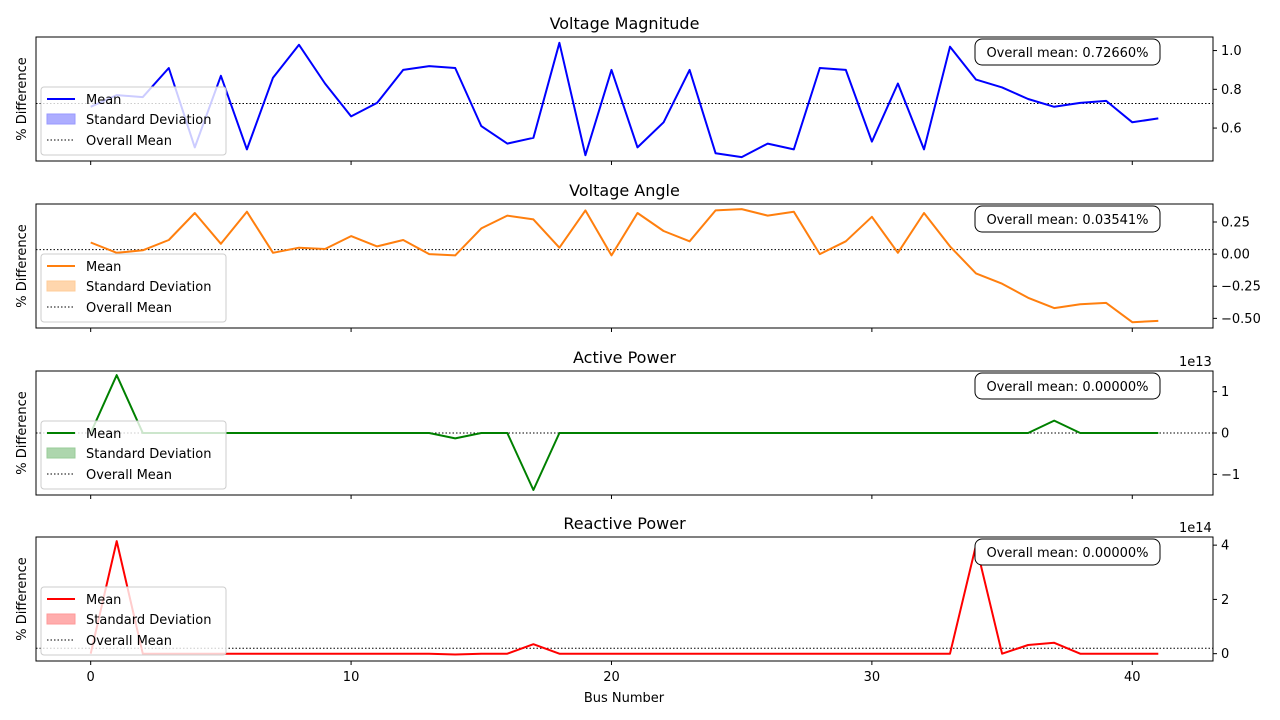  What do you see at coordinates (1195, 362) in the screenshot?
I see `y-axis-exponent: 1e13` at bounding box center [1195, 362].